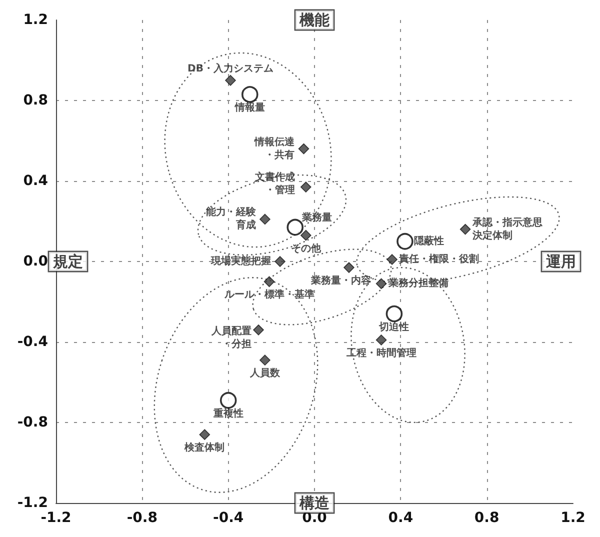 This screenshot has height=537, width=600. Describe the element at coordinates (439, 258) in the screenshot. I see `annotation: 責任・権限・役割` at that location.